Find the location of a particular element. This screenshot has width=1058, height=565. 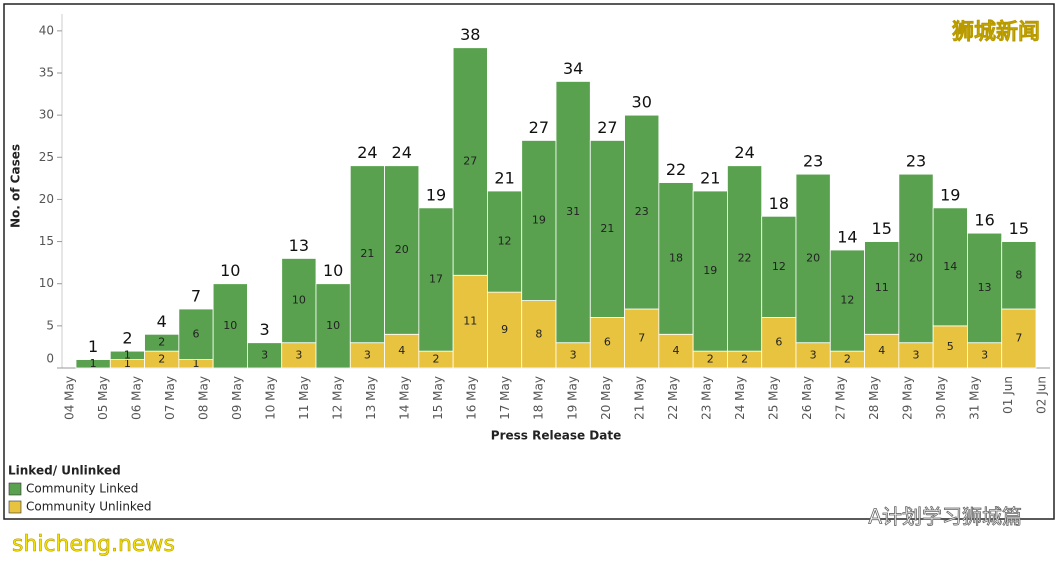

x-tick-label: 09 May is located at coordinates (237, 398).